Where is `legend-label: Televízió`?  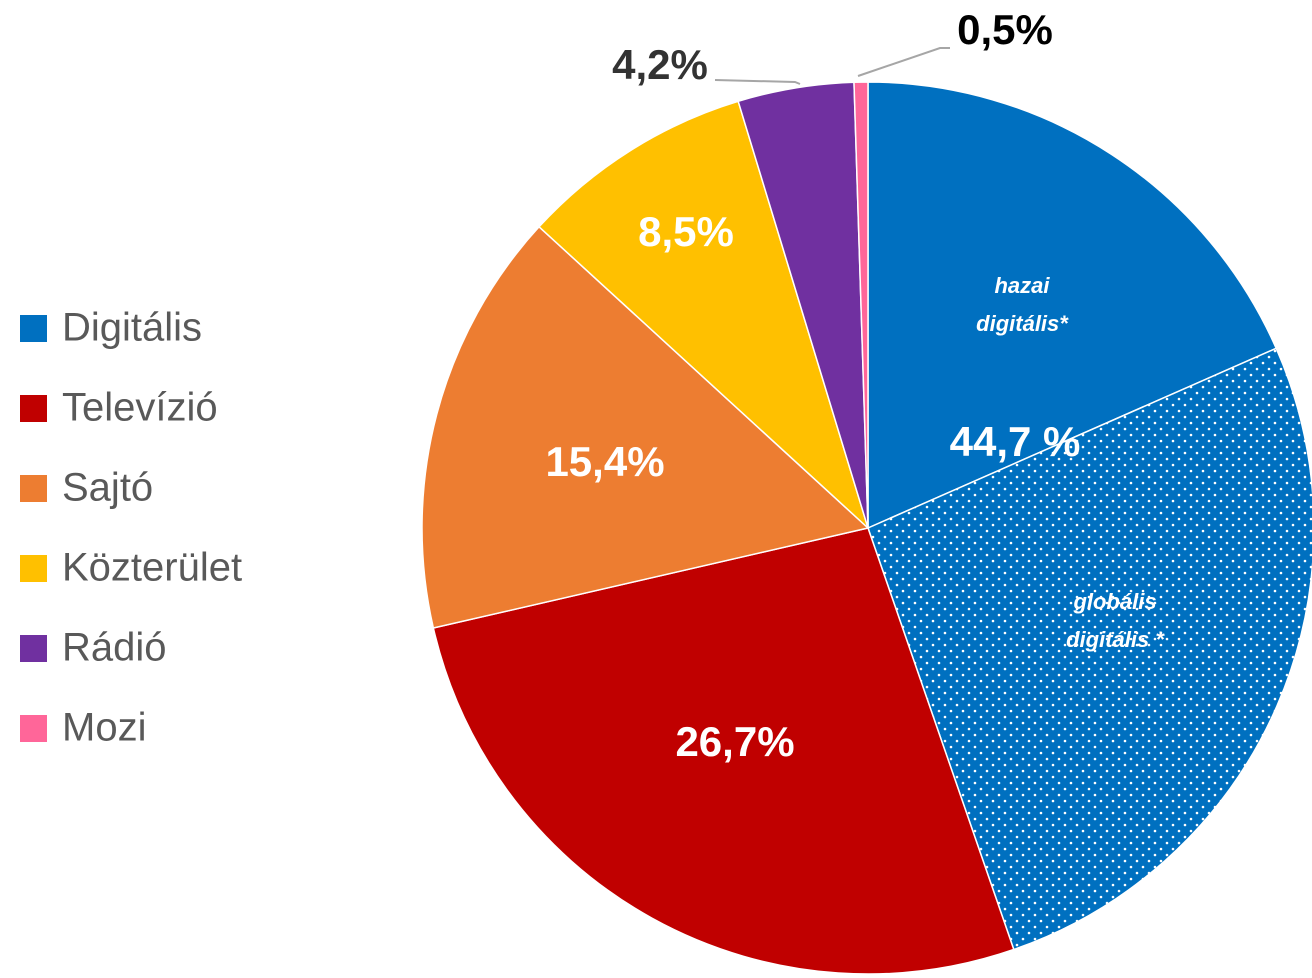
legend-label: Televízió is located at coordinates (140, 408).